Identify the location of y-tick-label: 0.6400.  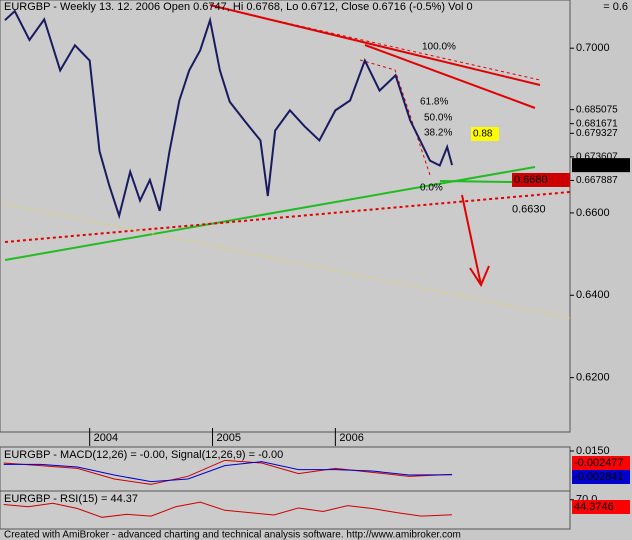
(593, 295).